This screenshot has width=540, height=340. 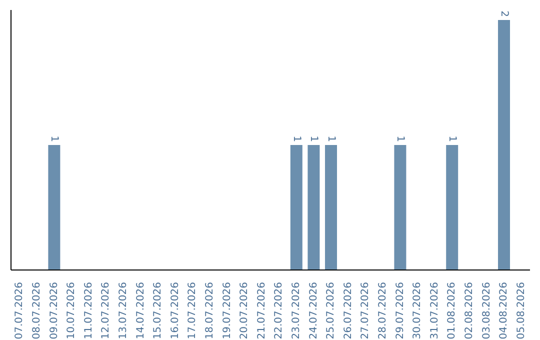 What do you see at coordinates (88, 311) in the screenshot?
I see `x-tick-label: 11.07.2026` at bounding box center [88, 311].